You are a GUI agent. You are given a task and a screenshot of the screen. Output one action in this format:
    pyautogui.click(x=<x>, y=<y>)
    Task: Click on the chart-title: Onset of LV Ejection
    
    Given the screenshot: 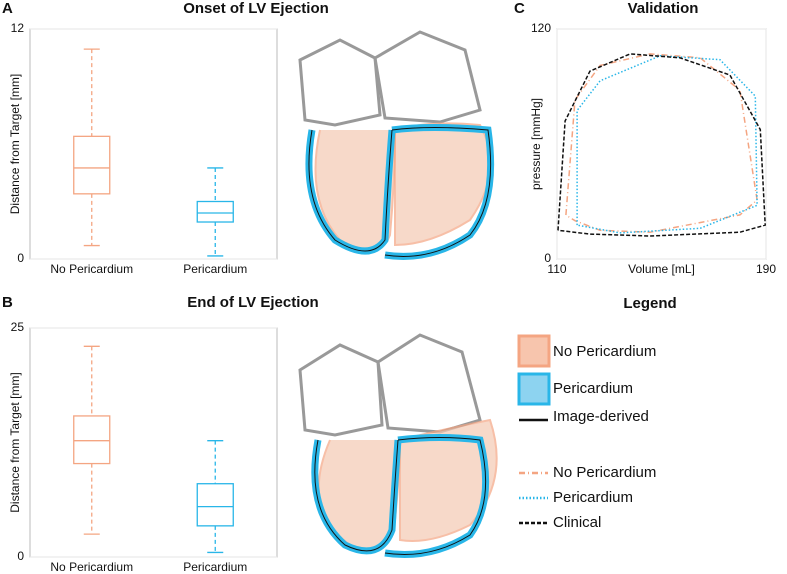 What is the action you would take?
    pyautogui.click(x=256, y=8)
    